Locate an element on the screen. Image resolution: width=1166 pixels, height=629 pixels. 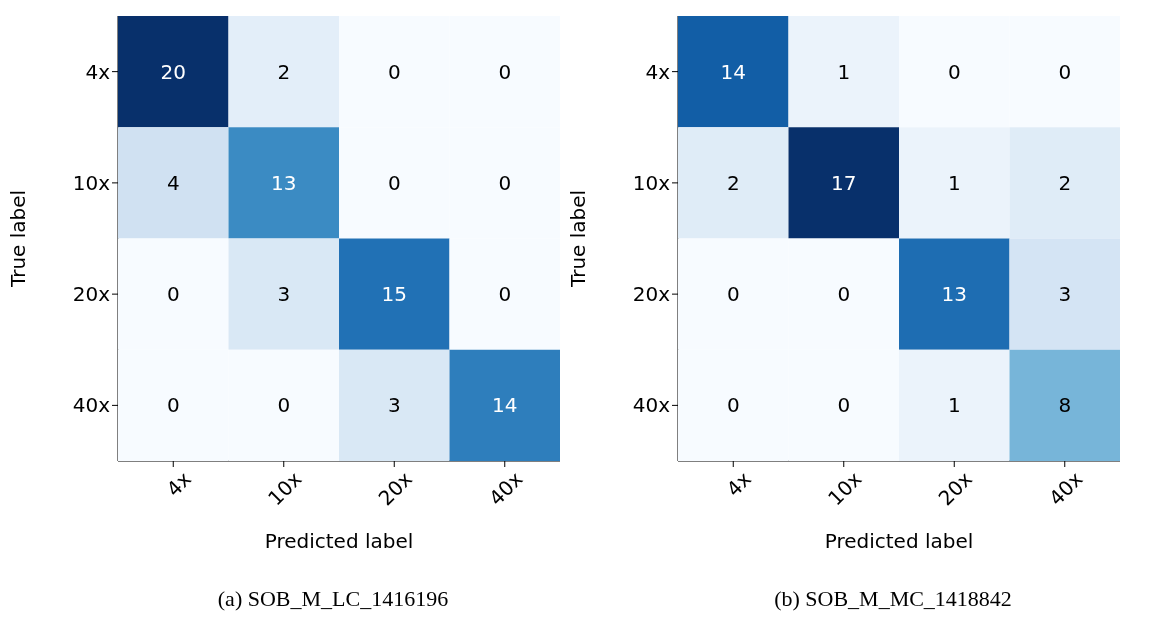
data-label: 8 is located at coordinates (1065, 405).